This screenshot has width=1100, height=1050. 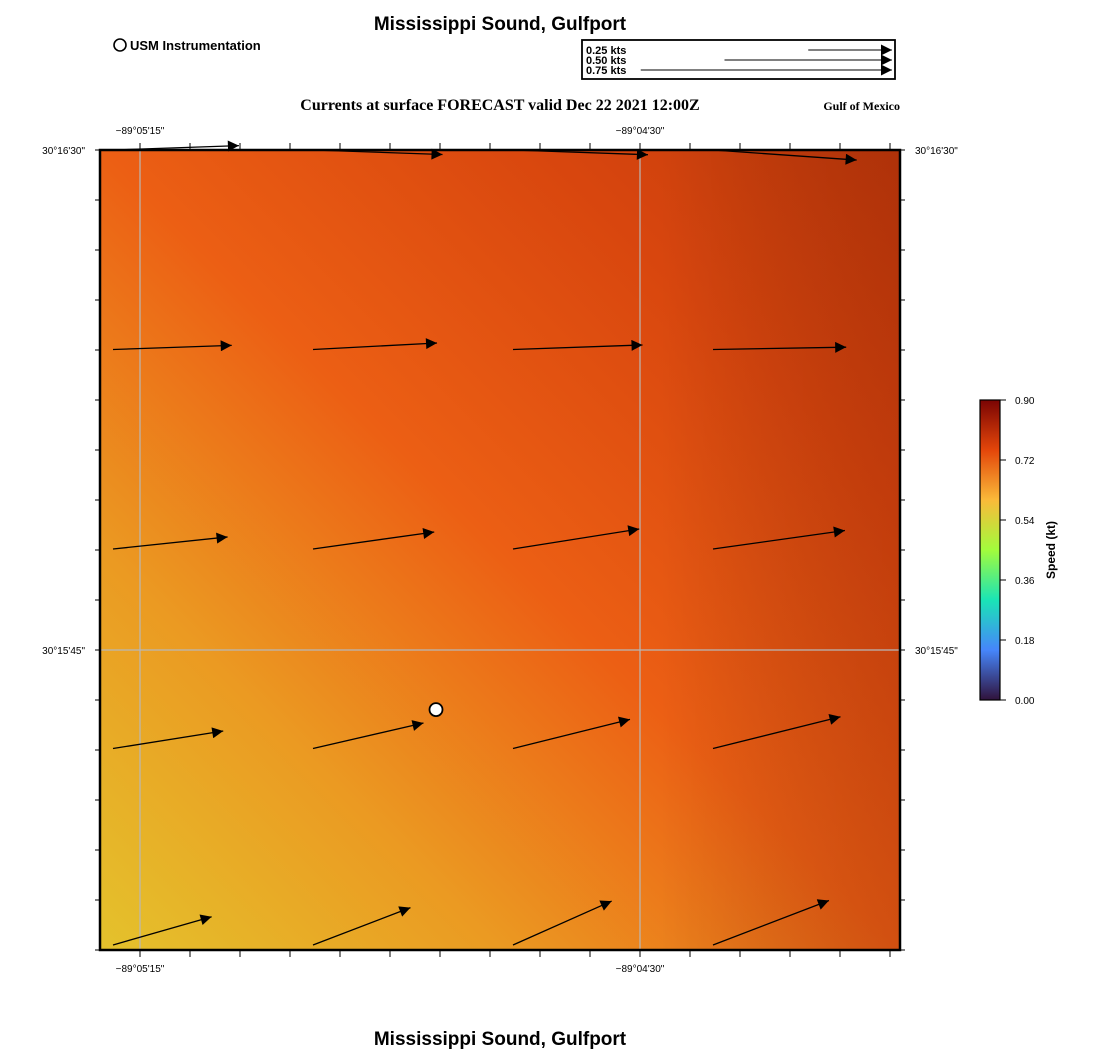 I want to click on vector-scale-label: 0.75 kts, so click(x=606, y=71).